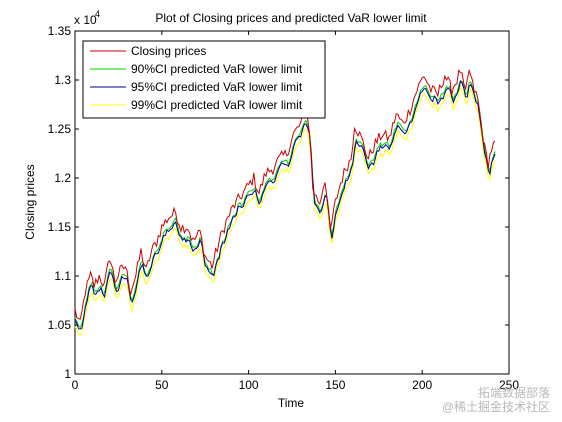 The width and height of the screenshot is (562, 422). I want to click on legend-label-0: Closing prices, so click(168, 51).